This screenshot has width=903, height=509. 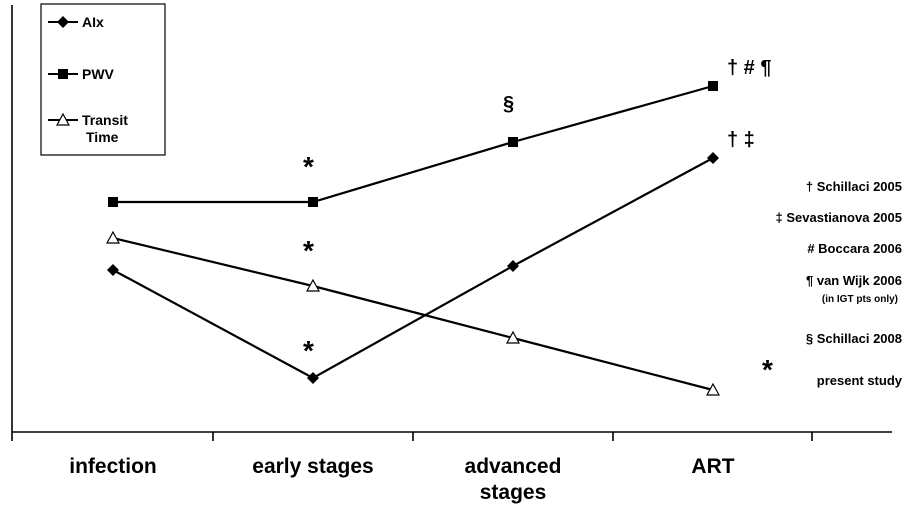 I want to click on legend-label-aix: AIx, so click(x=93, y=22).